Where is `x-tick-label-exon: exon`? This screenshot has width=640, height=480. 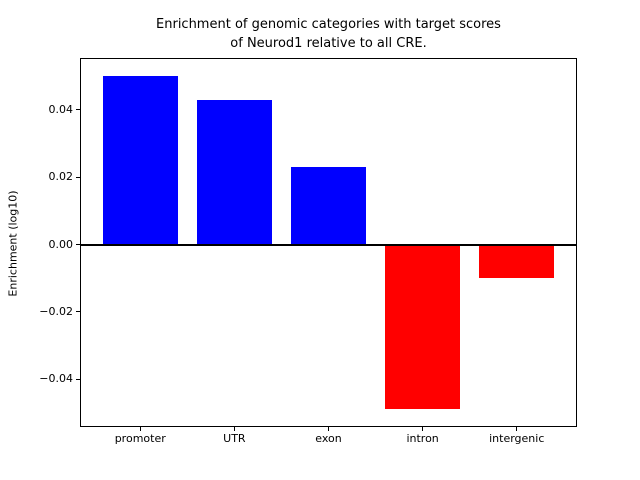
x-tick-label-exon: exon is located at coordinates (328, 438).